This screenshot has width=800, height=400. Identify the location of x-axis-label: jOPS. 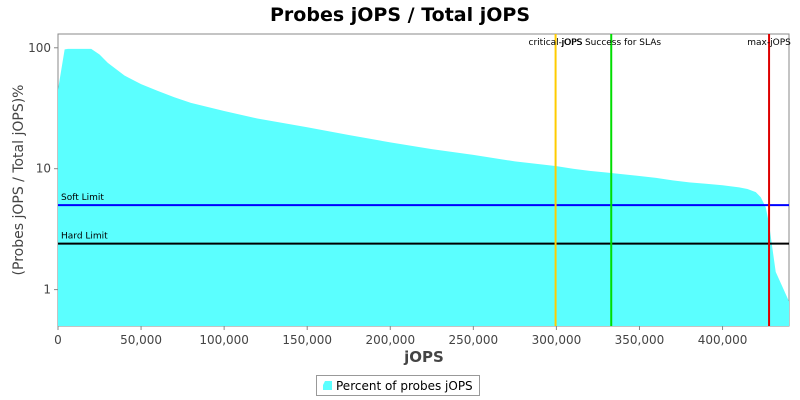
(423, 357).